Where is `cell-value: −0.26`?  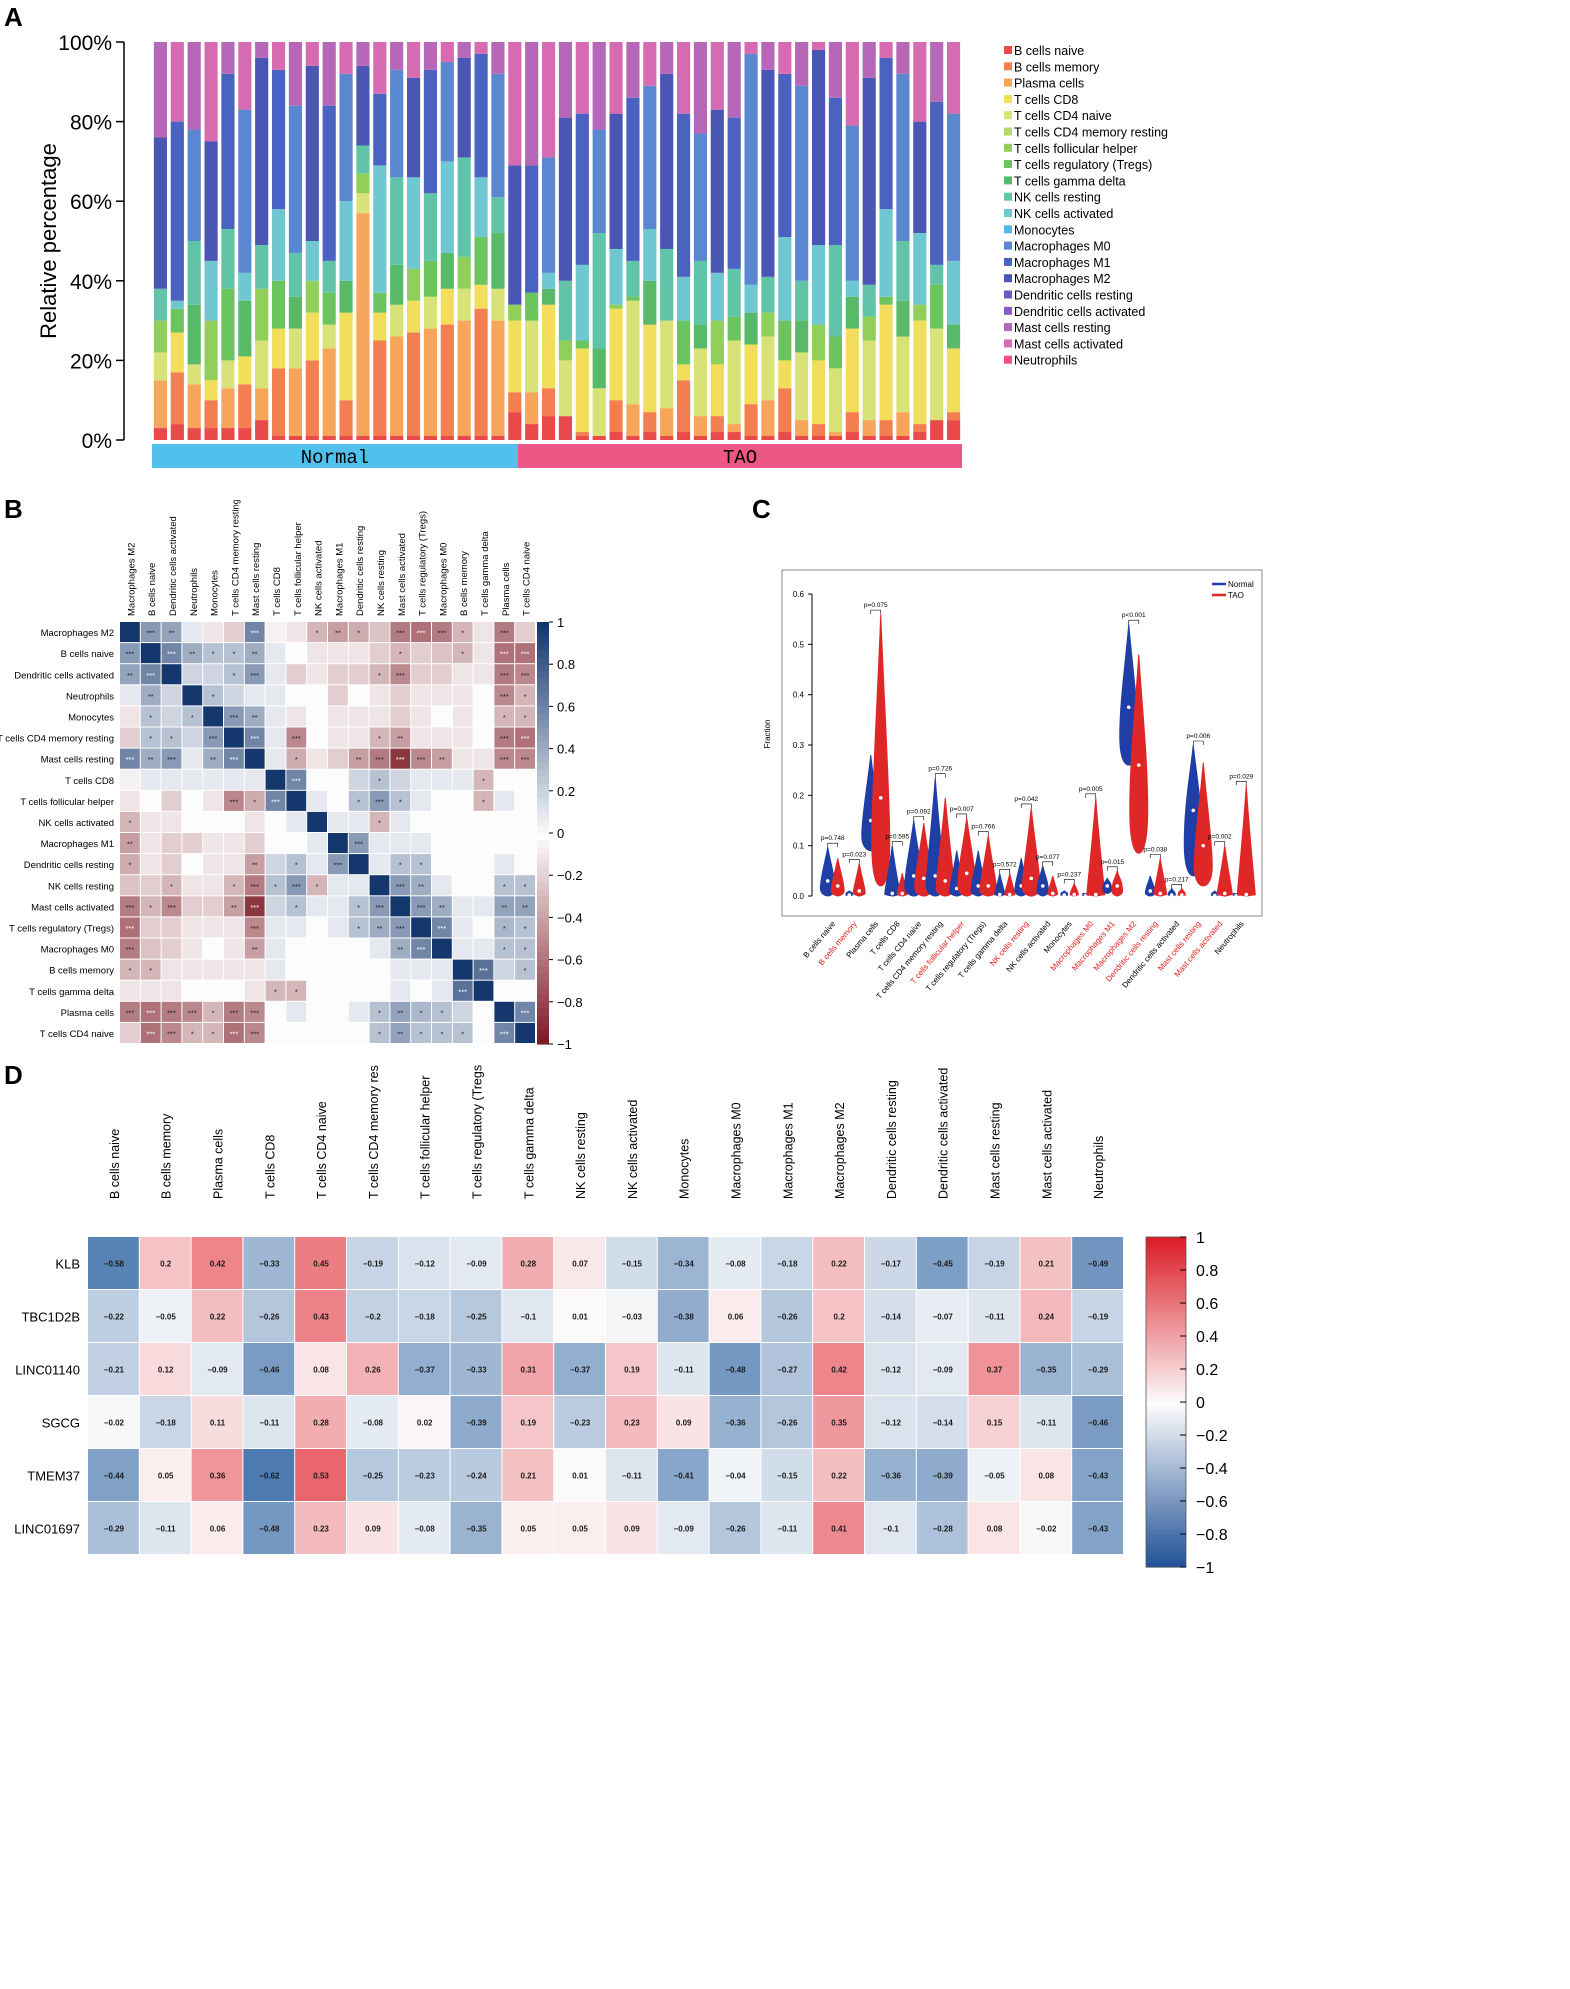
cell-value: −0.26 is located at coordinates (787, 1423).